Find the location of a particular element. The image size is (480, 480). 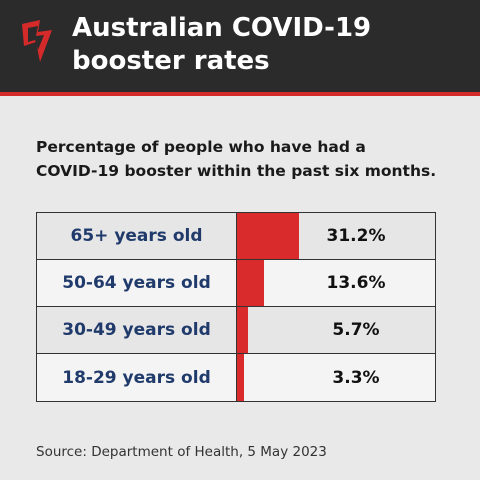

table-row: 50-64 years old 13.6% is located at coordinates (236, 283).